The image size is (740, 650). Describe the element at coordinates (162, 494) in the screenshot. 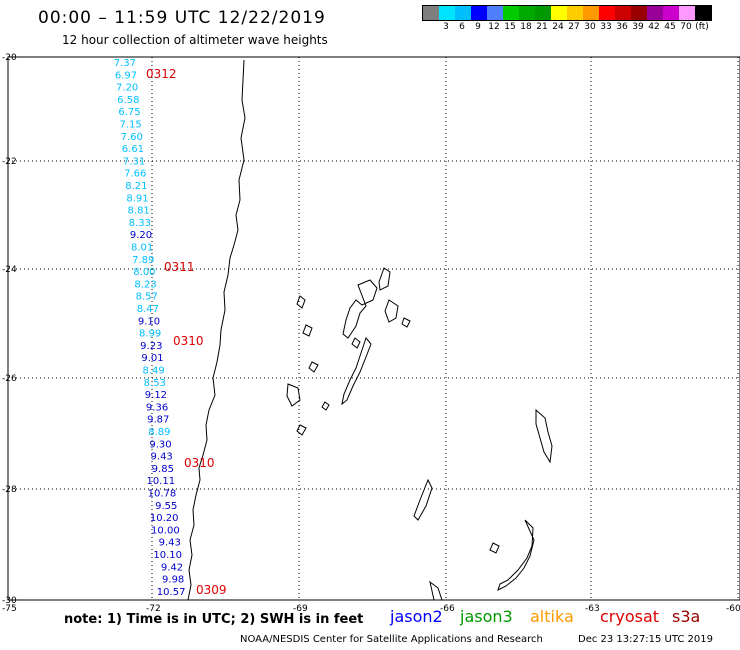

I see `wave-height-label: 10.78` at that location.